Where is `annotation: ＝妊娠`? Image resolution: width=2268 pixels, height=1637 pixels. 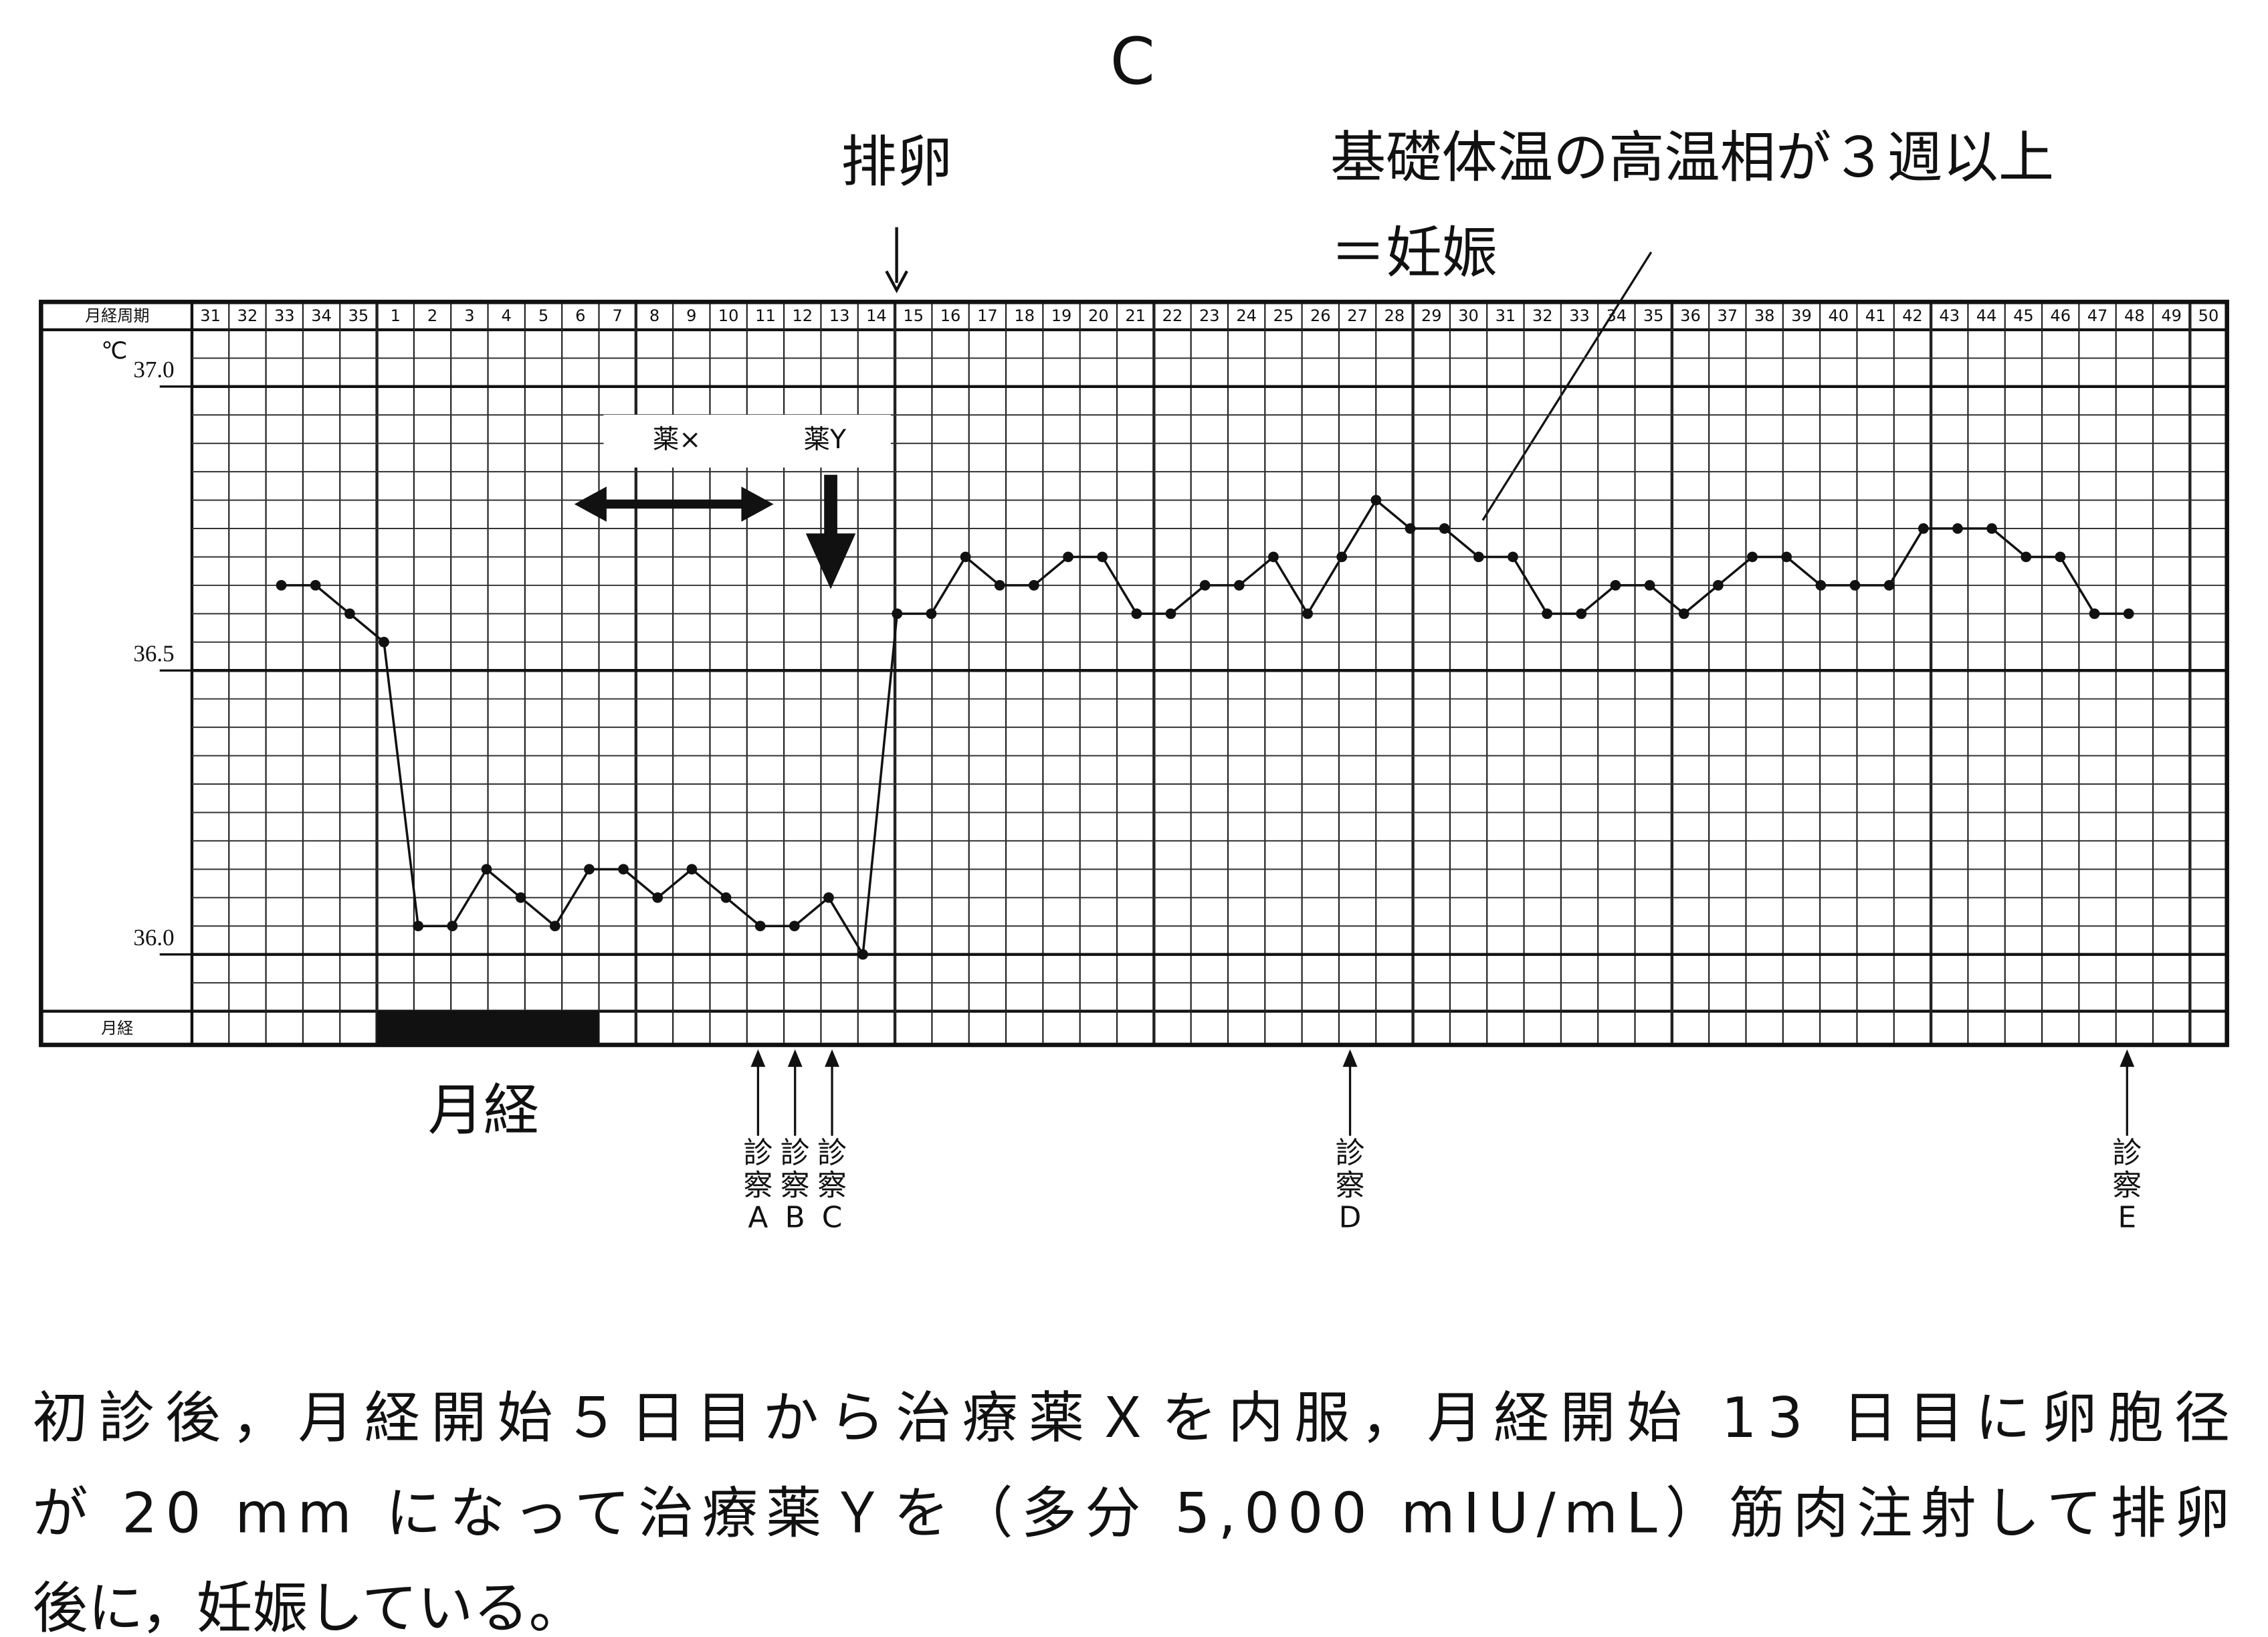
annotation: ＝妊娠 is located at coordinates (1414, 252).